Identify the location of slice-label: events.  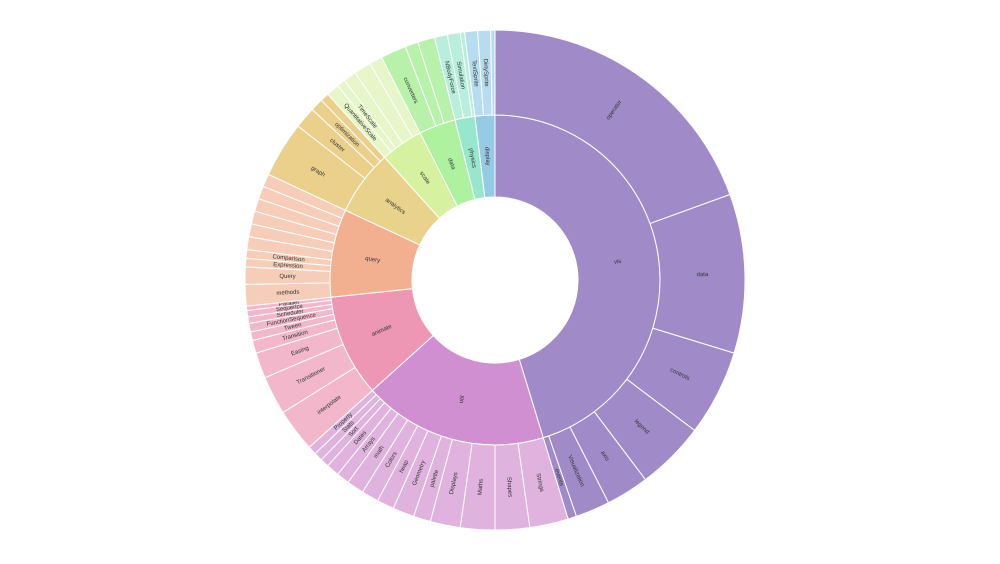
(558, 477).